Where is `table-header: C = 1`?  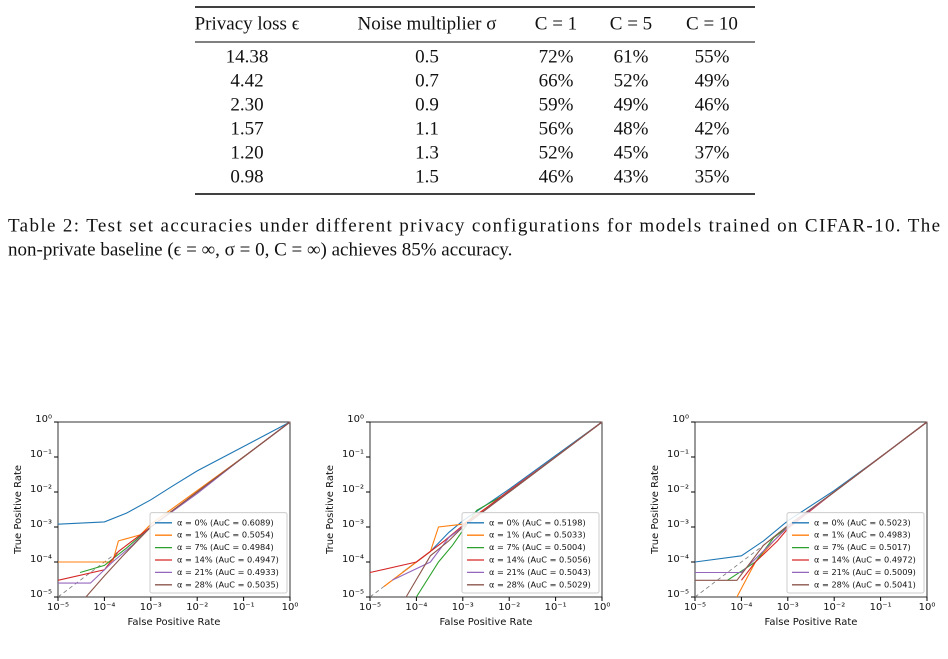
table-header: C = 1 is located at coordinates (556, 23).